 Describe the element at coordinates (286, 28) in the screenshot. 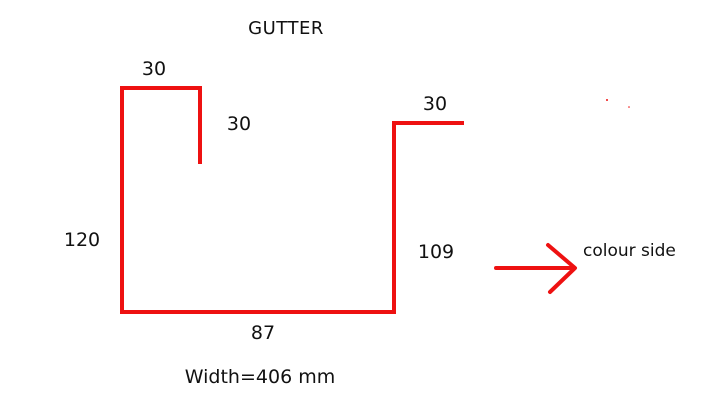

I see `diagram-title: GUTTER` at that location.